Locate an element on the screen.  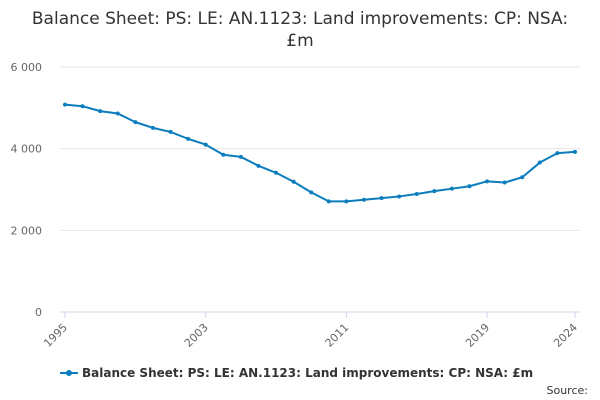
x-tick-label: 2024 is located at coordinates (565, 335).